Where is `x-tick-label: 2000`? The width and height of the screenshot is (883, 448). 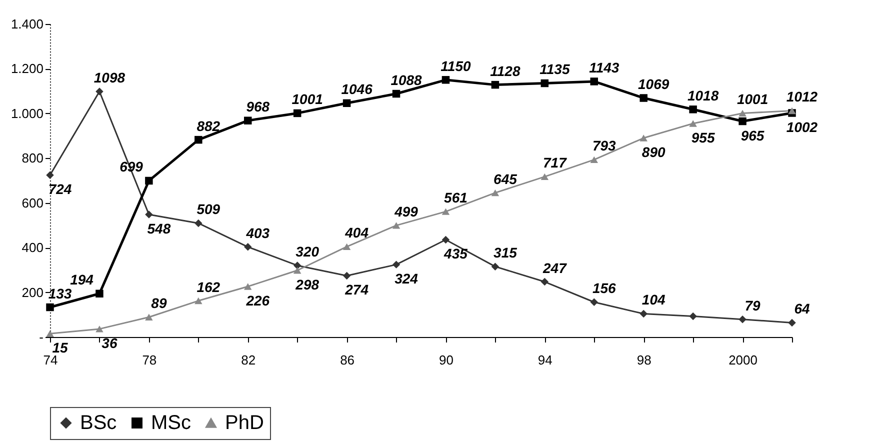 x-tick-label: 2000 is located at coordinates (743, 360).